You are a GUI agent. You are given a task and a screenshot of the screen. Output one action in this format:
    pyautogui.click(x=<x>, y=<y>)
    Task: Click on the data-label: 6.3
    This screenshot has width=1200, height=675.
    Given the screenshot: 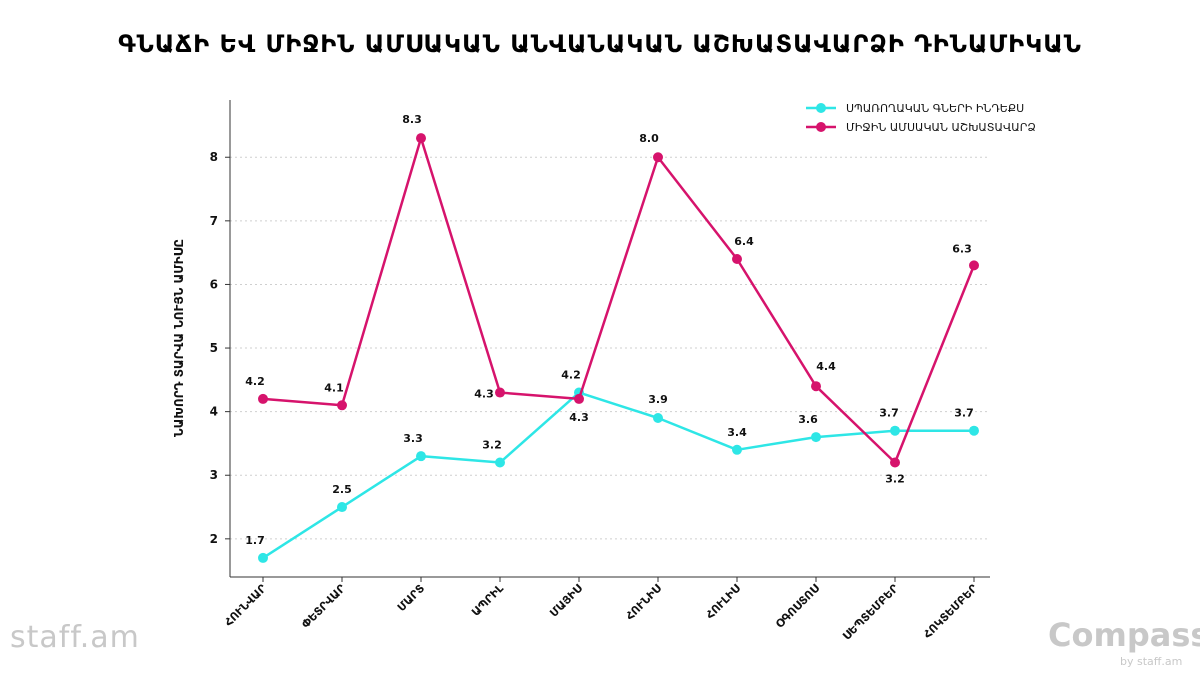 What is the action you would take?
    pyautogui.click(x=962, y=248)
    